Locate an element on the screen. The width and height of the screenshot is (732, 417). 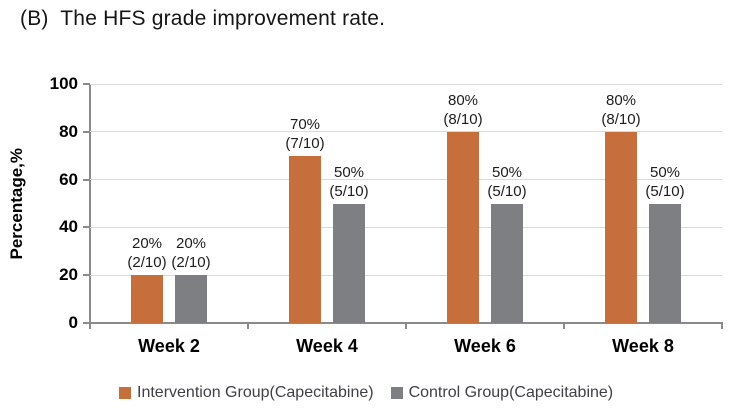
y-tick-label-100: 100 is located at coordinates (63, 83).